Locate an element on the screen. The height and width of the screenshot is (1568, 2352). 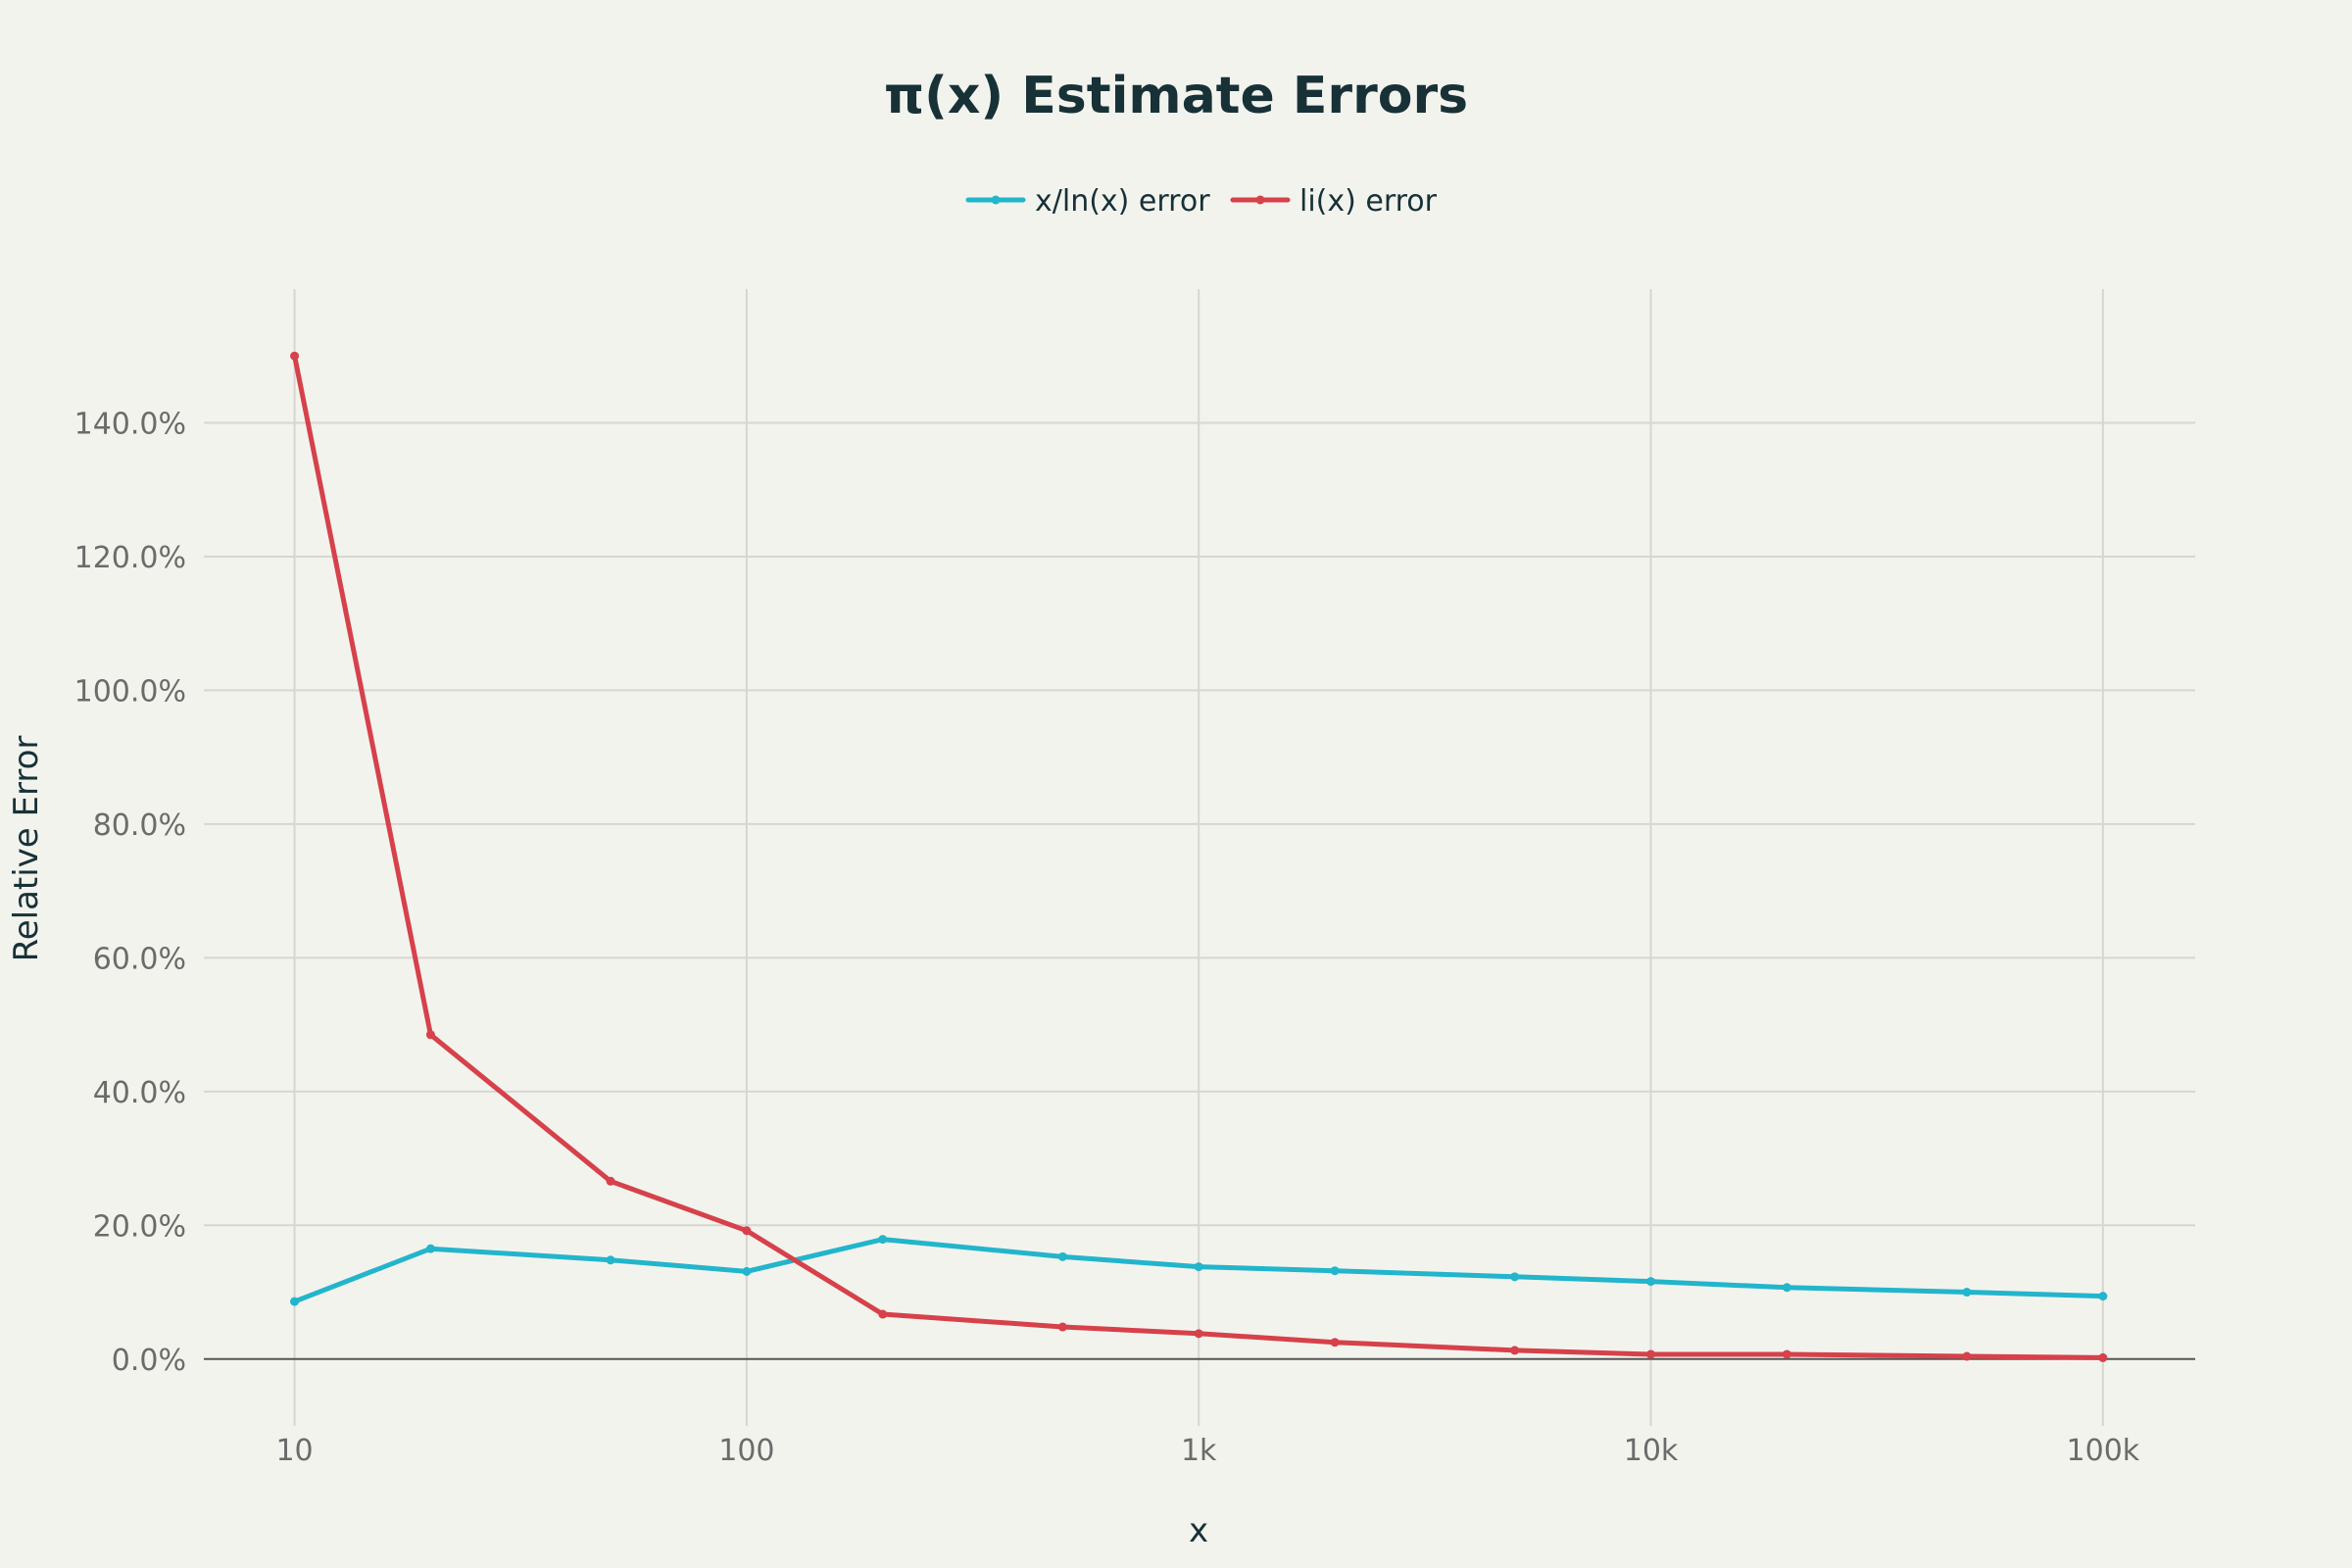
legend-item-0: x/ln(x) error is located at coordinates (1087, 201).